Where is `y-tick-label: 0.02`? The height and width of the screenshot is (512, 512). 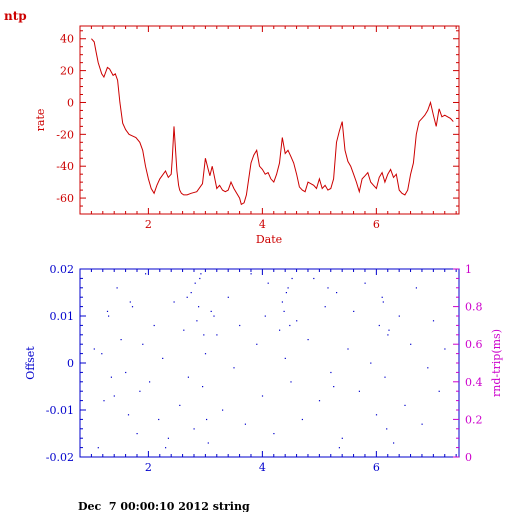
y-tick-label: 0.02 is located at coordinates (62, 269).